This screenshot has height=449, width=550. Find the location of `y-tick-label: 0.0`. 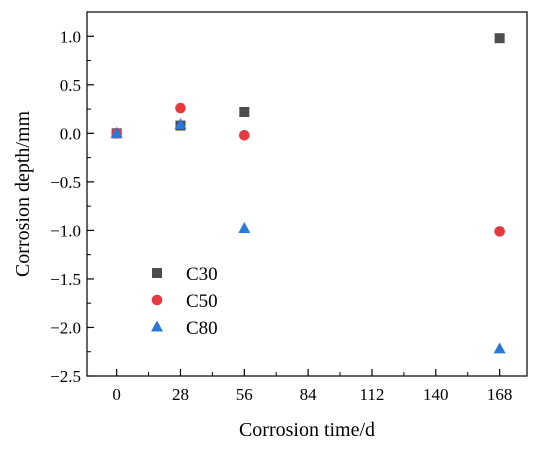

y-tick-label: 0.0 is located at coordinates (70, 133).